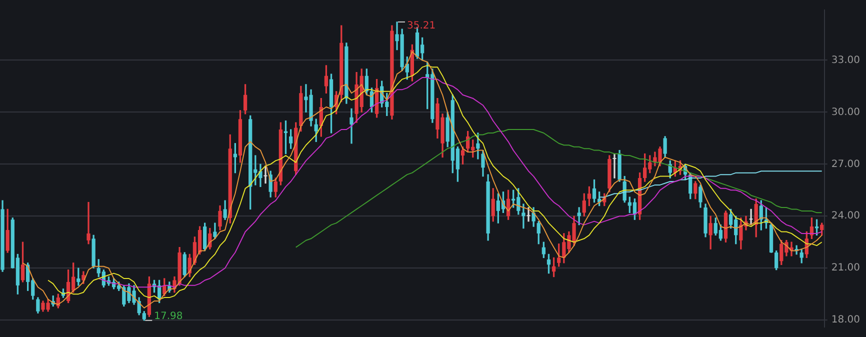 This screenshot has width=866, height=337. Describe the element at coordinates (421, 26) in the screenshot. I see `annotation: 35.21` at that location.